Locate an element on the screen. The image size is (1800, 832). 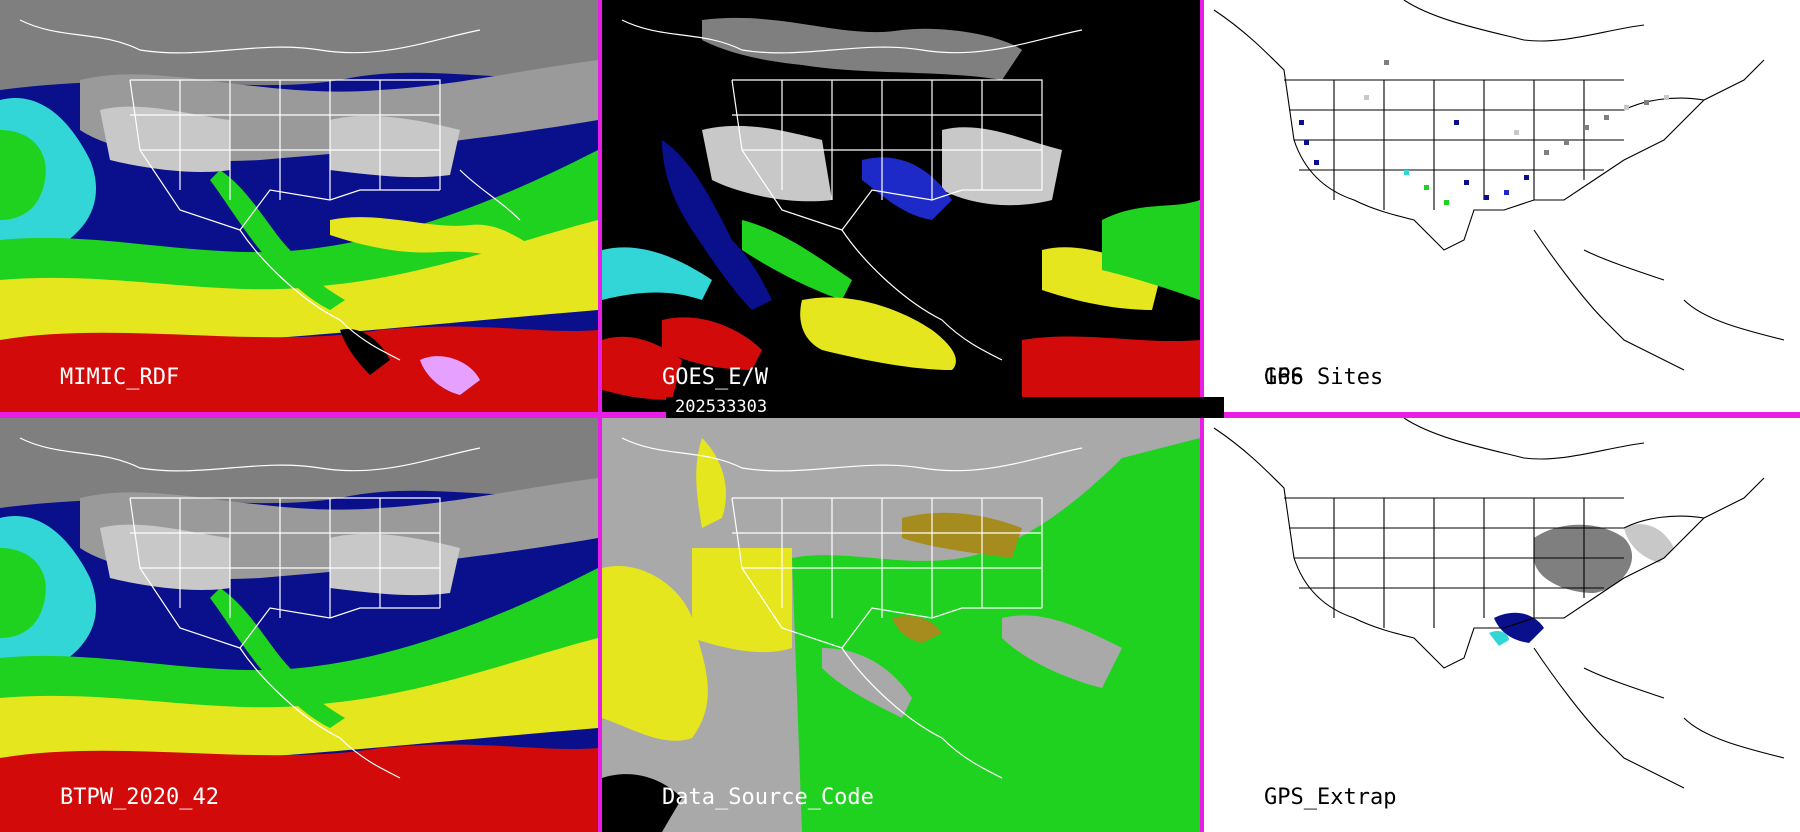
panel-label: Data_Source_Code is located at coordinates (768, 797).